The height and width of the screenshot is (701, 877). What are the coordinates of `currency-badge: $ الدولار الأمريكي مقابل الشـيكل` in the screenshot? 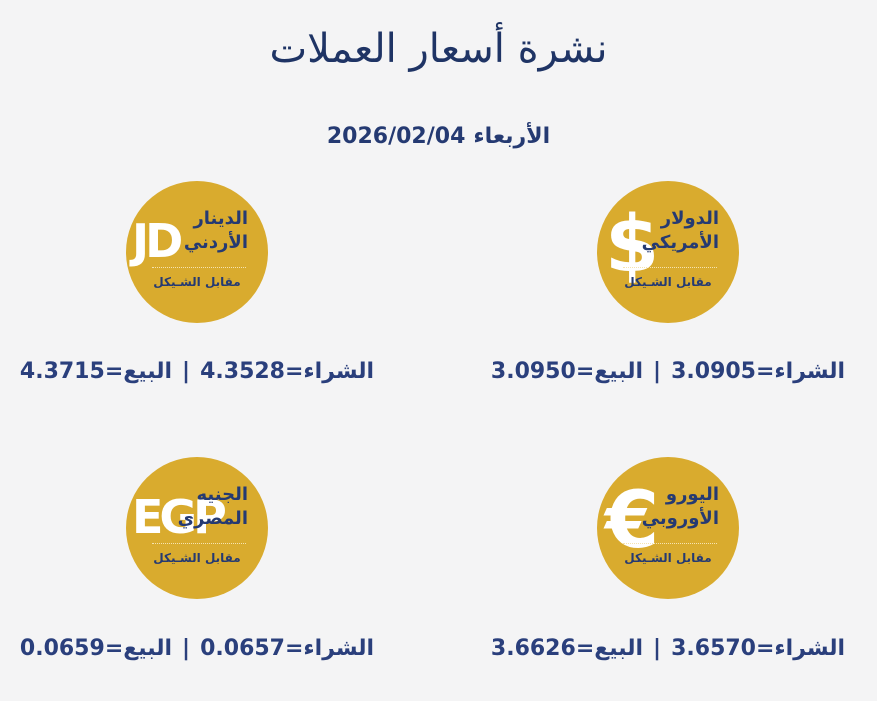 It's located at (668, 252).